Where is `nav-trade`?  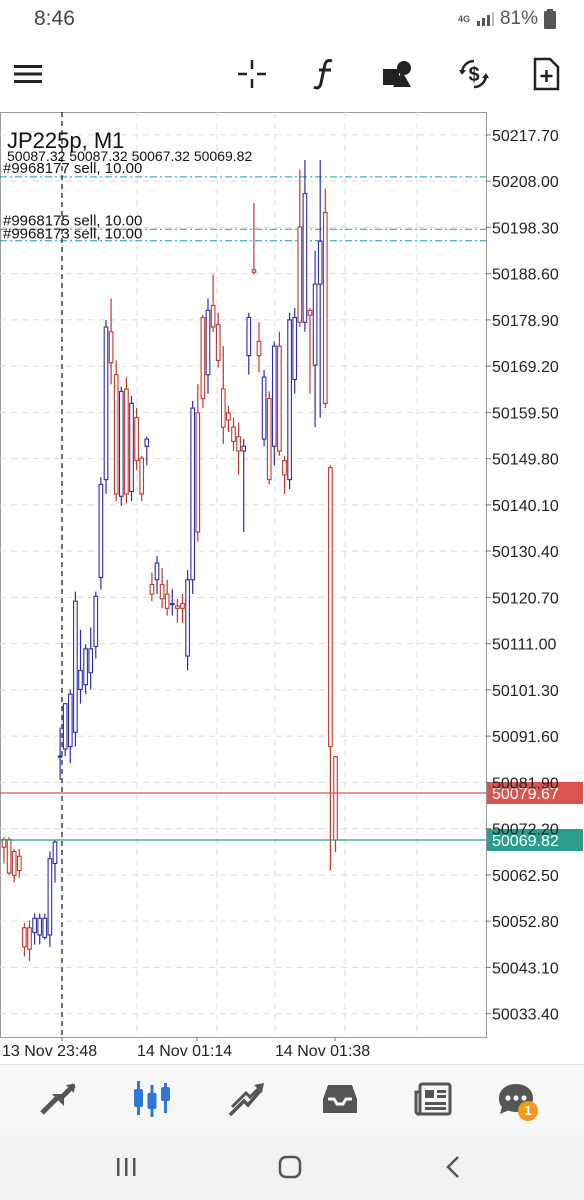
nav-trade is located at coordinates (246, 1099).